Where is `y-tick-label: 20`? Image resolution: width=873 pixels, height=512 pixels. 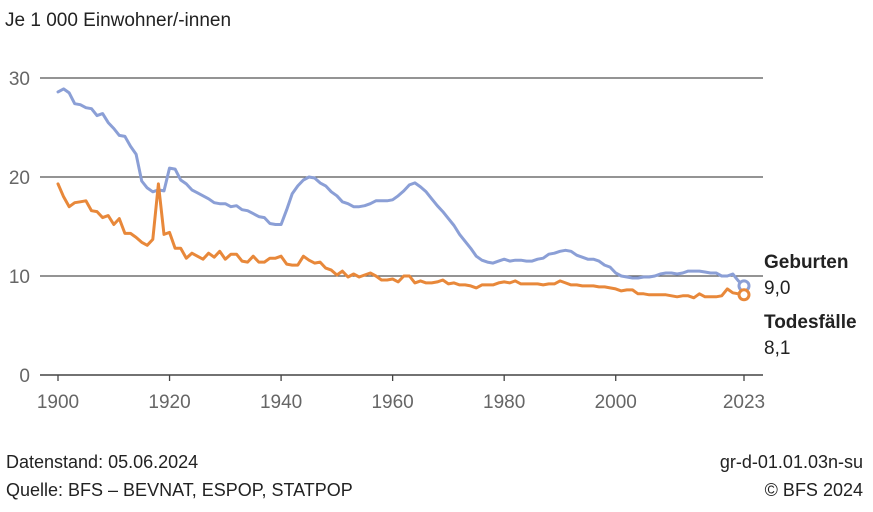
y-tick-label: 20 is located at coordinates (19, 178).